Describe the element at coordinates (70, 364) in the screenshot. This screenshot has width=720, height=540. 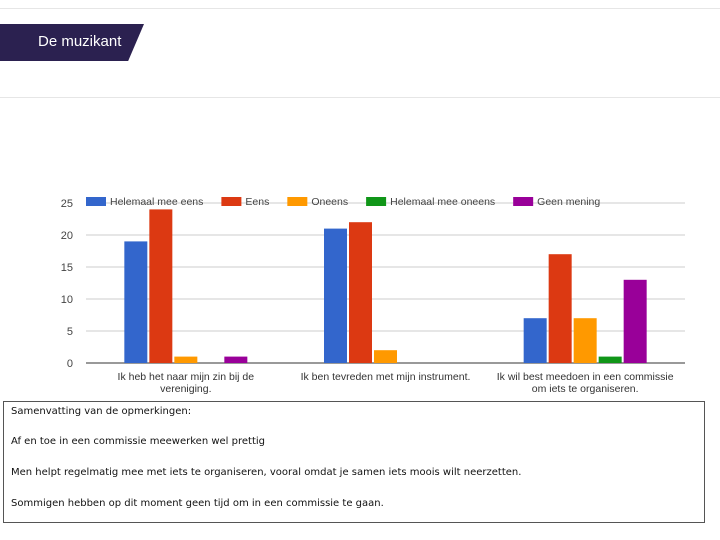
I see `y-tick-label: 0` at that location.